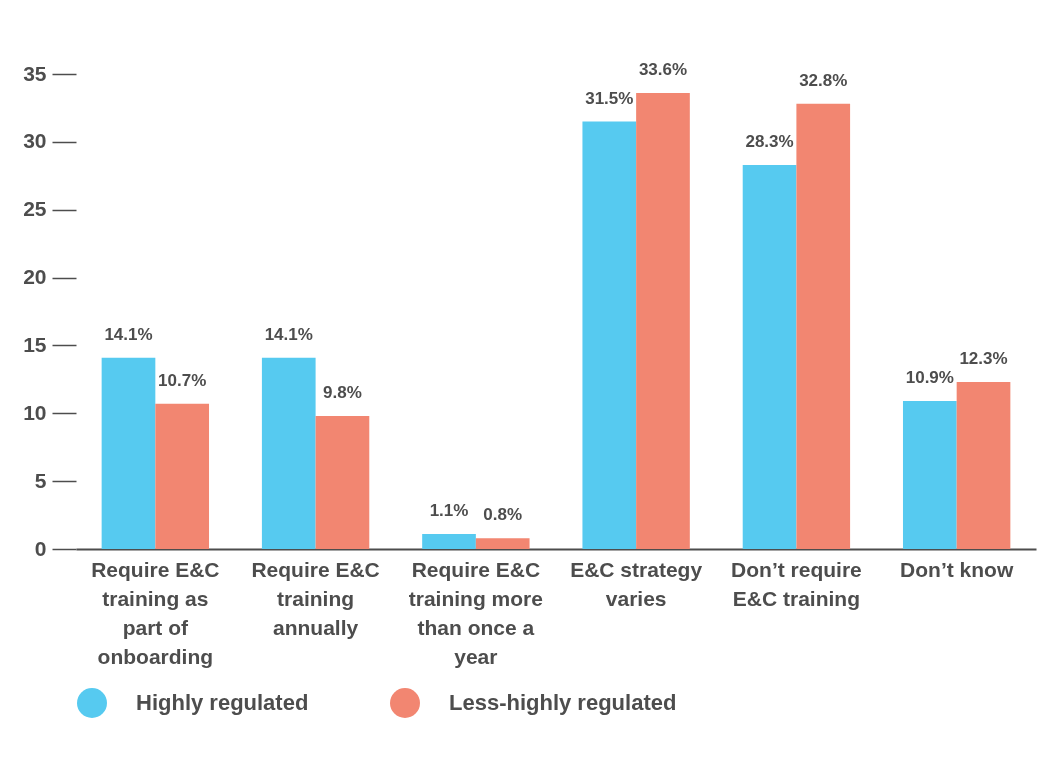 The image size is (1053, 762). I want to click on x-tick-label: Don’t require E&C training, so click(796, 583).